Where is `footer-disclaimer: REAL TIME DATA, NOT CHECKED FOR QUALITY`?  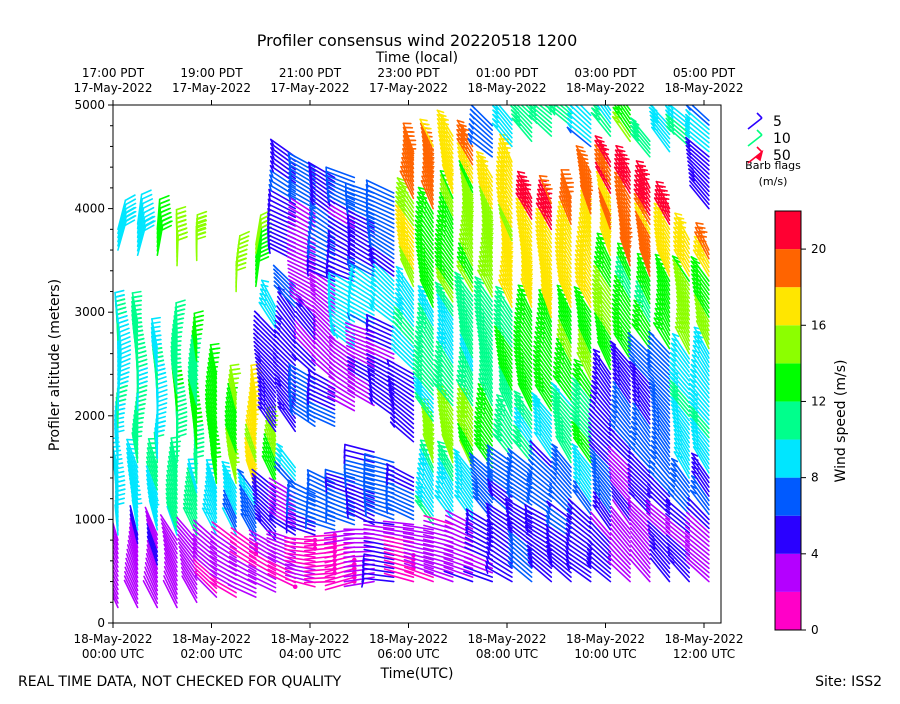 footer-disclaimer: REAL TIME DATA, NOT CHECKED FOR QUALITY is located at coordinates (180, 682).